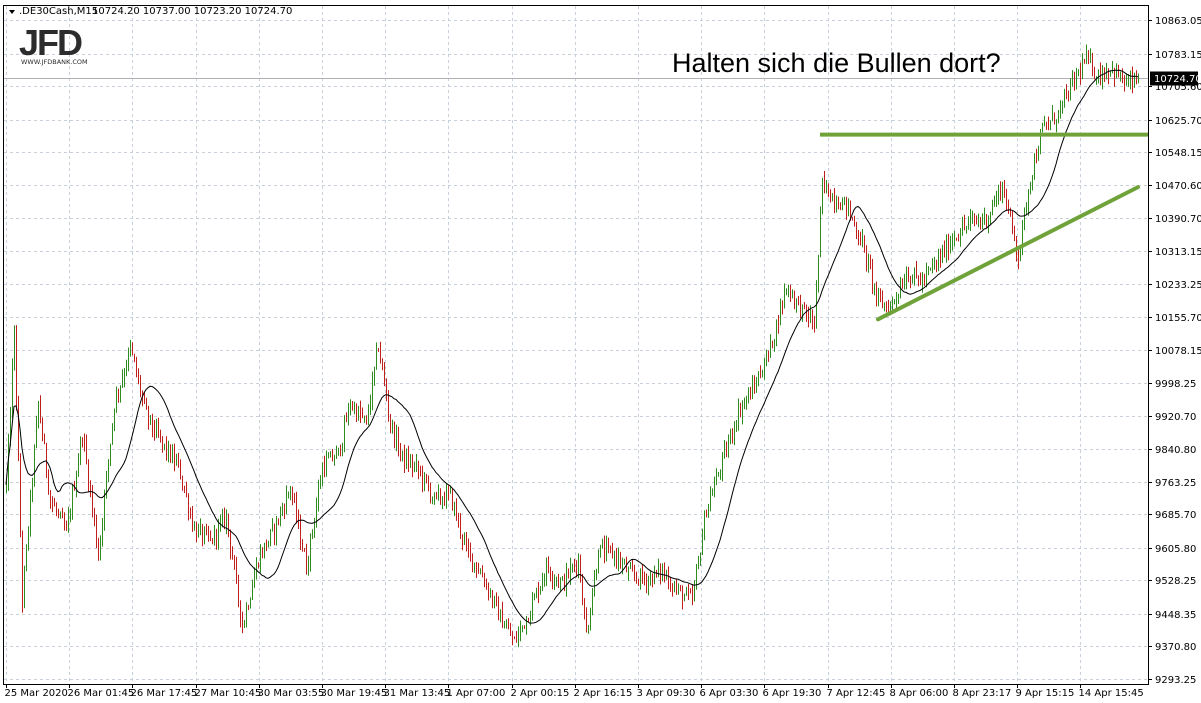  Describe the element at coordinates (982, 693) in the screenshot. I see `x-tick-label: 8 Apr 23:17` at that location.